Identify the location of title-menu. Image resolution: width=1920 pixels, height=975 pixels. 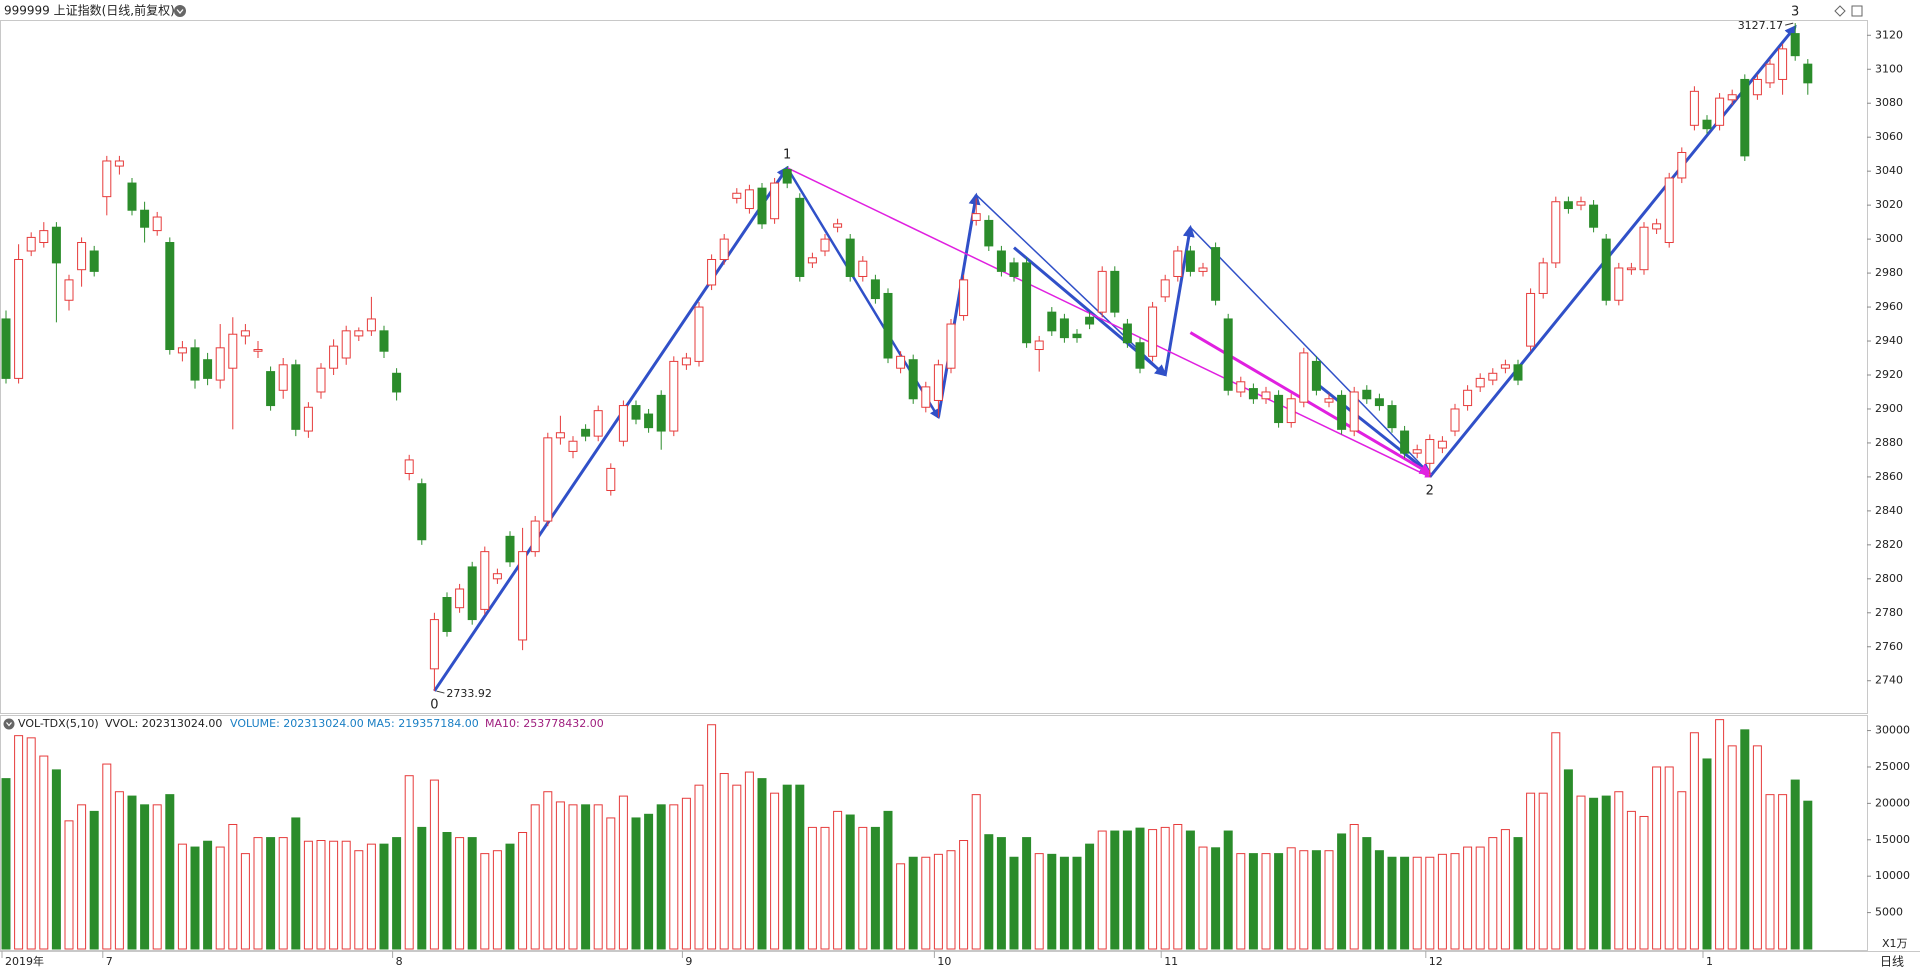
(180, 11).